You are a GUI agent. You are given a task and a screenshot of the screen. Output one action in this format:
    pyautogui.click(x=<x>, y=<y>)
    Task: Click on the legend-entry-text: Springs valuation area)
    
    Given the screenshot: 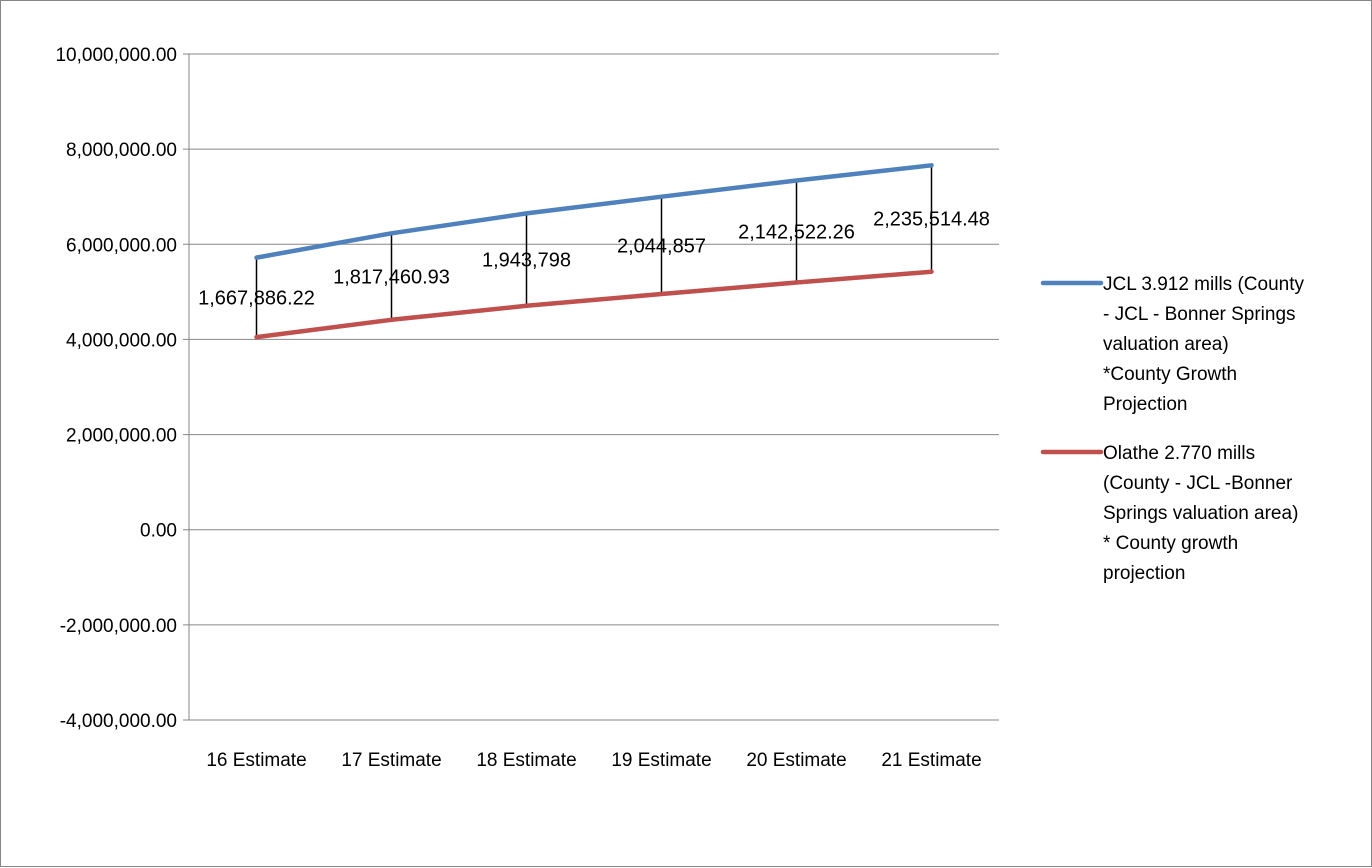 What is the action you would take?
    pyautogui.click(x=1200, y=513)
    